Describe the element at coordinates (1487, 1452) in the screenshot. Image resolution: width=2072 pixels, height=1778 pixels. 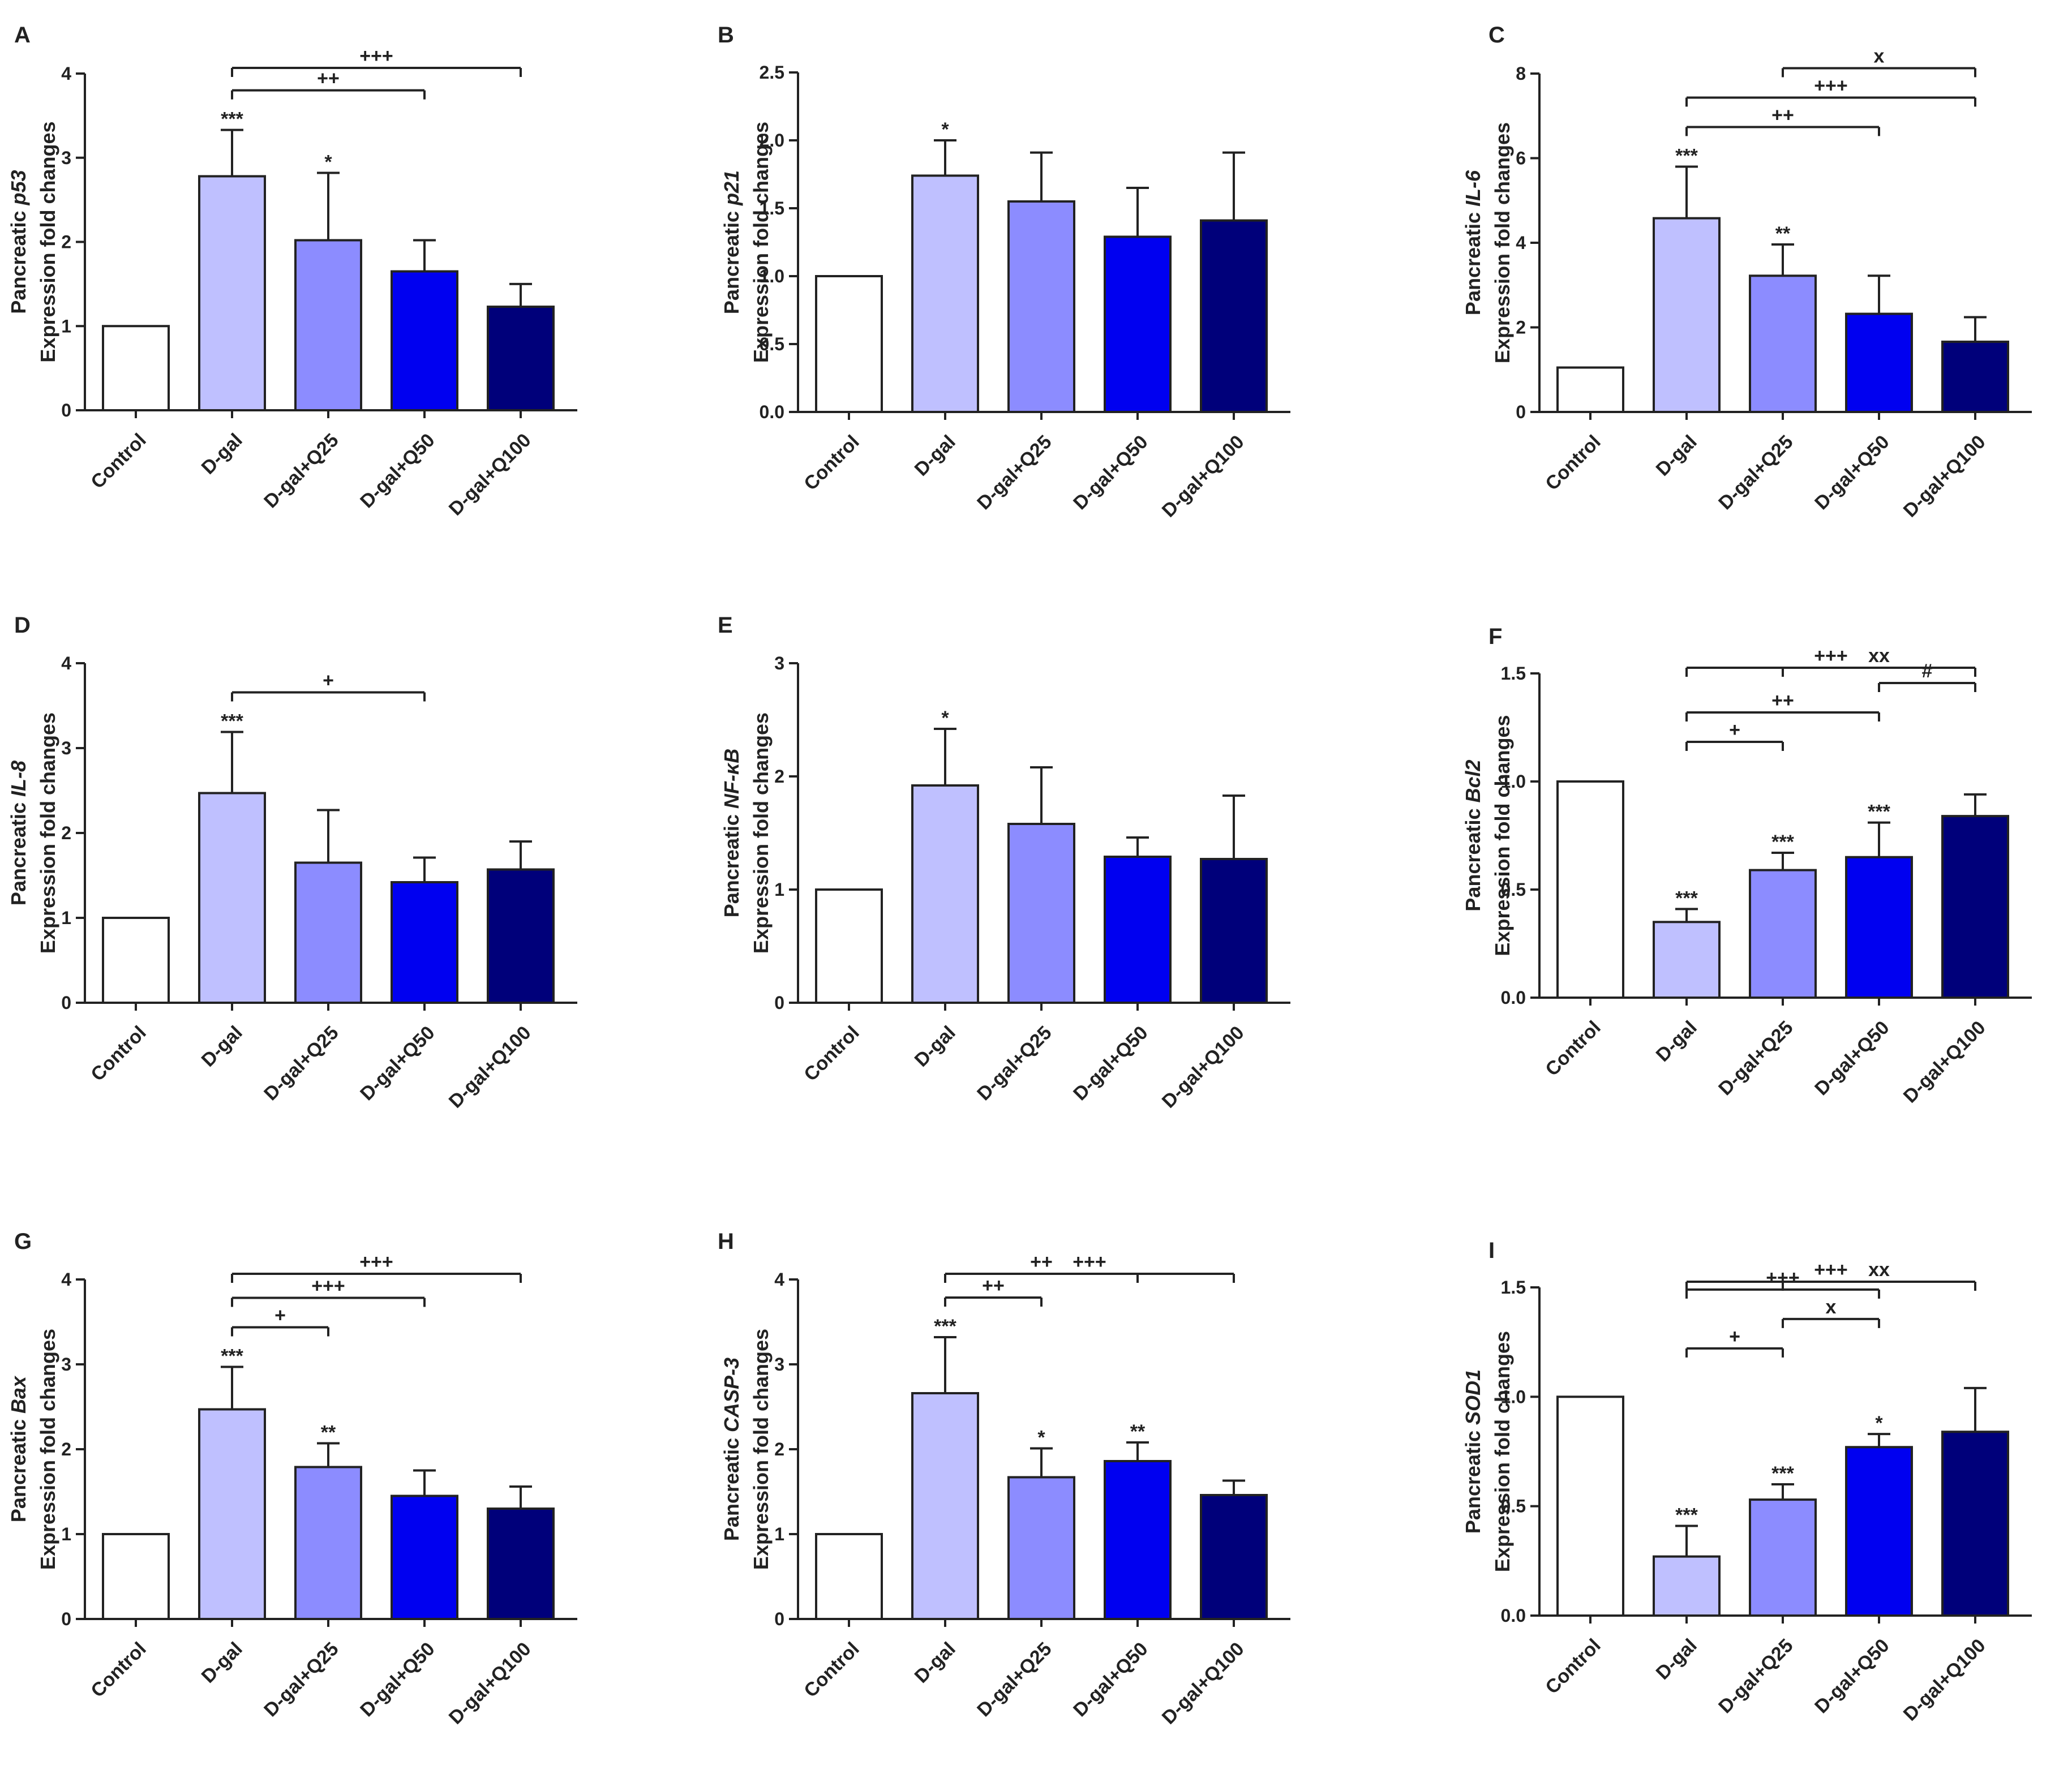
I see `y-axis-label: Pancreatic SOD1 Expression fold changes` at that location.